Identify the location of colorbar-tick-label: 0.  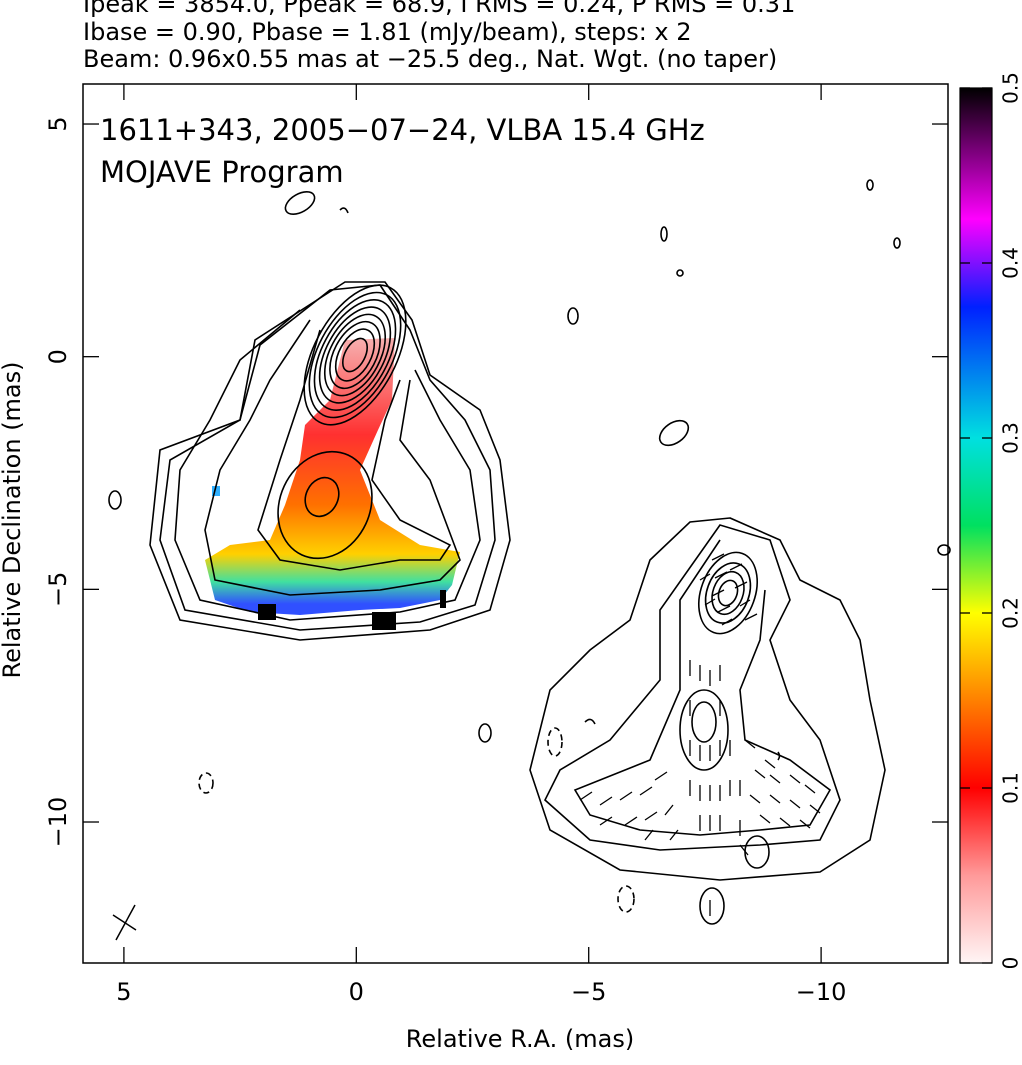
(1010, 963).